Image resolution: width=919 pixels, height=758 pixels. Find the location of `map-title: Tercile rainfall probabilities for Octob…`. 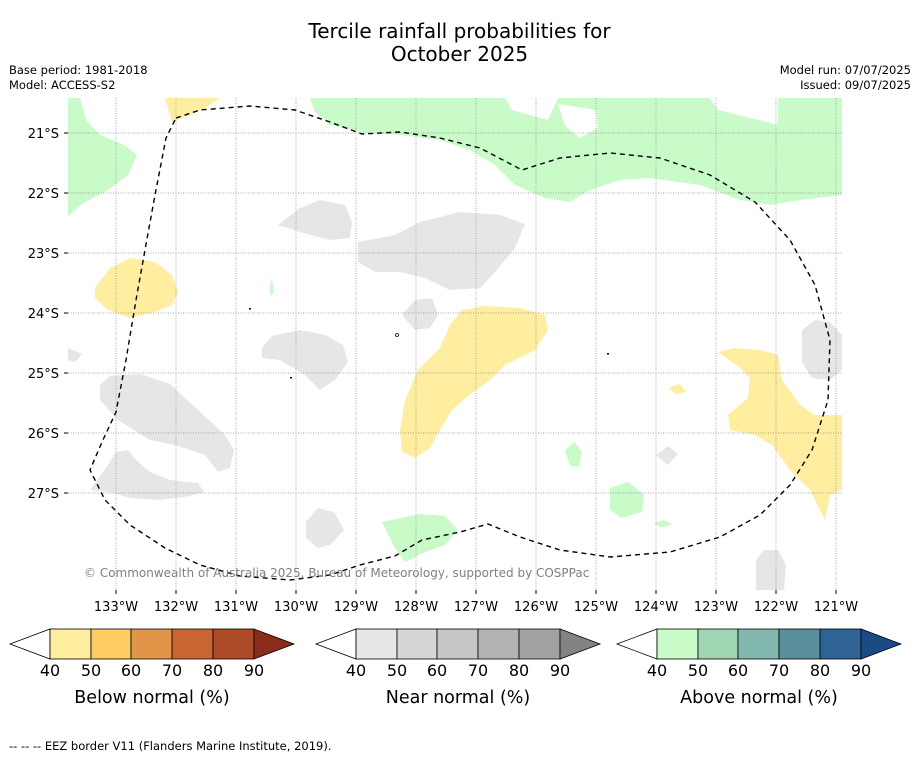

map-title: Tercile rainfall probabilities for Octob… is located at coordinates (459, 43).